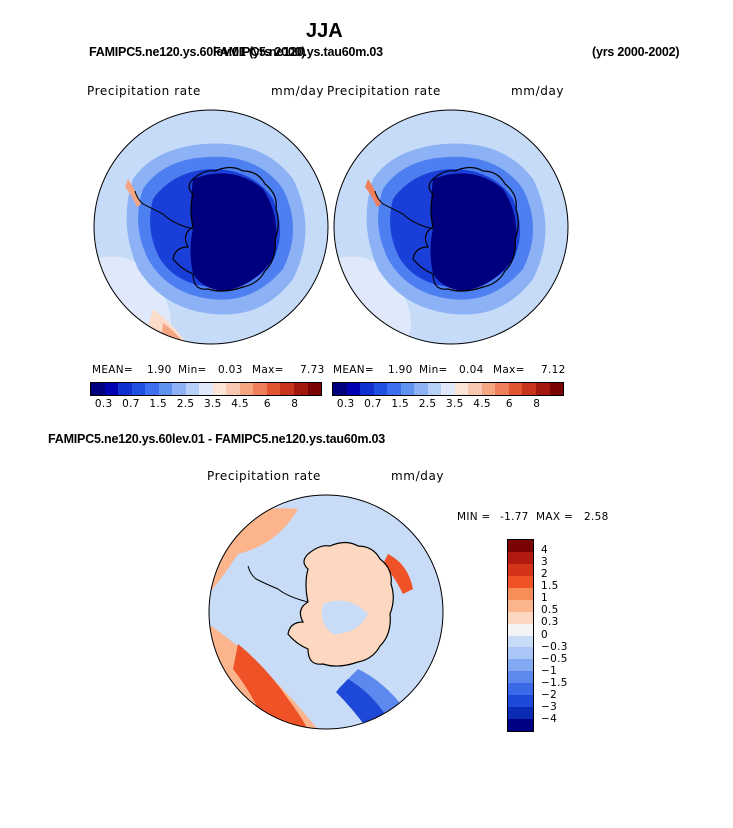 The height and width of the screenshot is (828, 733). What do you see at coordinates (384, 91) in the screenshot?
I see `right-variable-label: Precipitation rate` at bounding box center [384, 91].